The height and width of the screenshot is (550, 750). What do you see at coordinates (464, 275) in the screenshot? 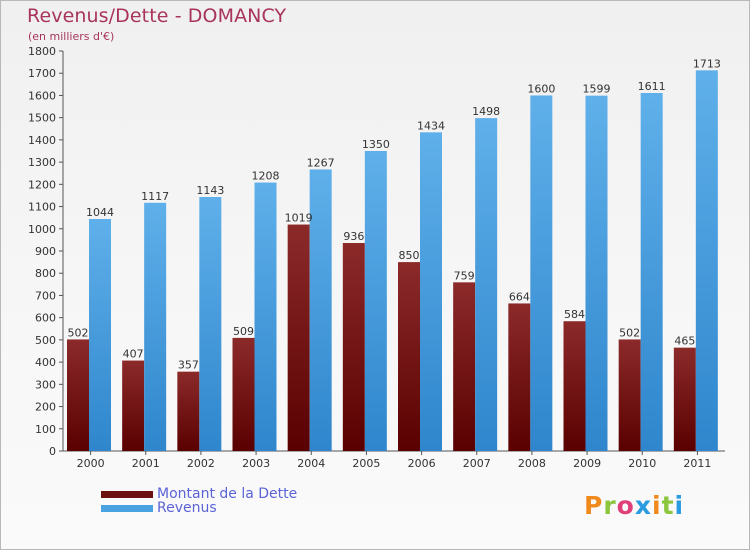
I see `debt-value-label: 759` at bounding box center [464, 275].